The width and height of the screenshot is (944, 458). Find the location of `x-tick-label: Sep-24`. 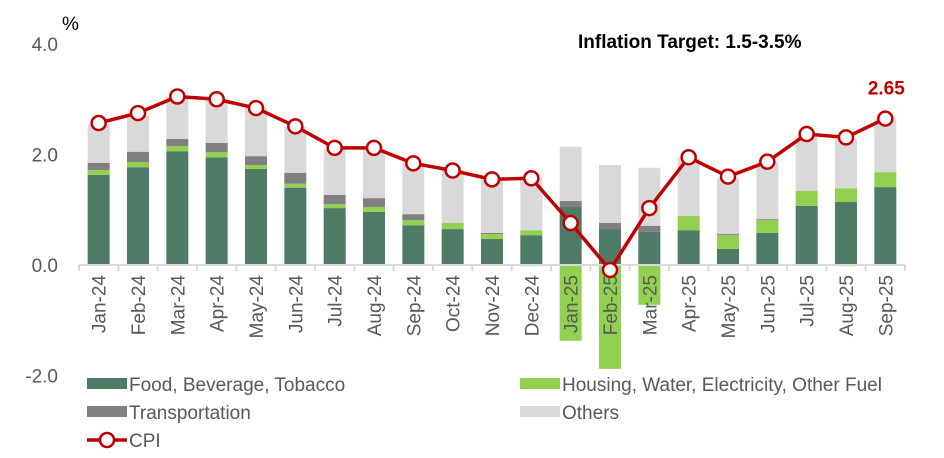

x-tick-label: Sep-24 is located at coordinates (414, 306).